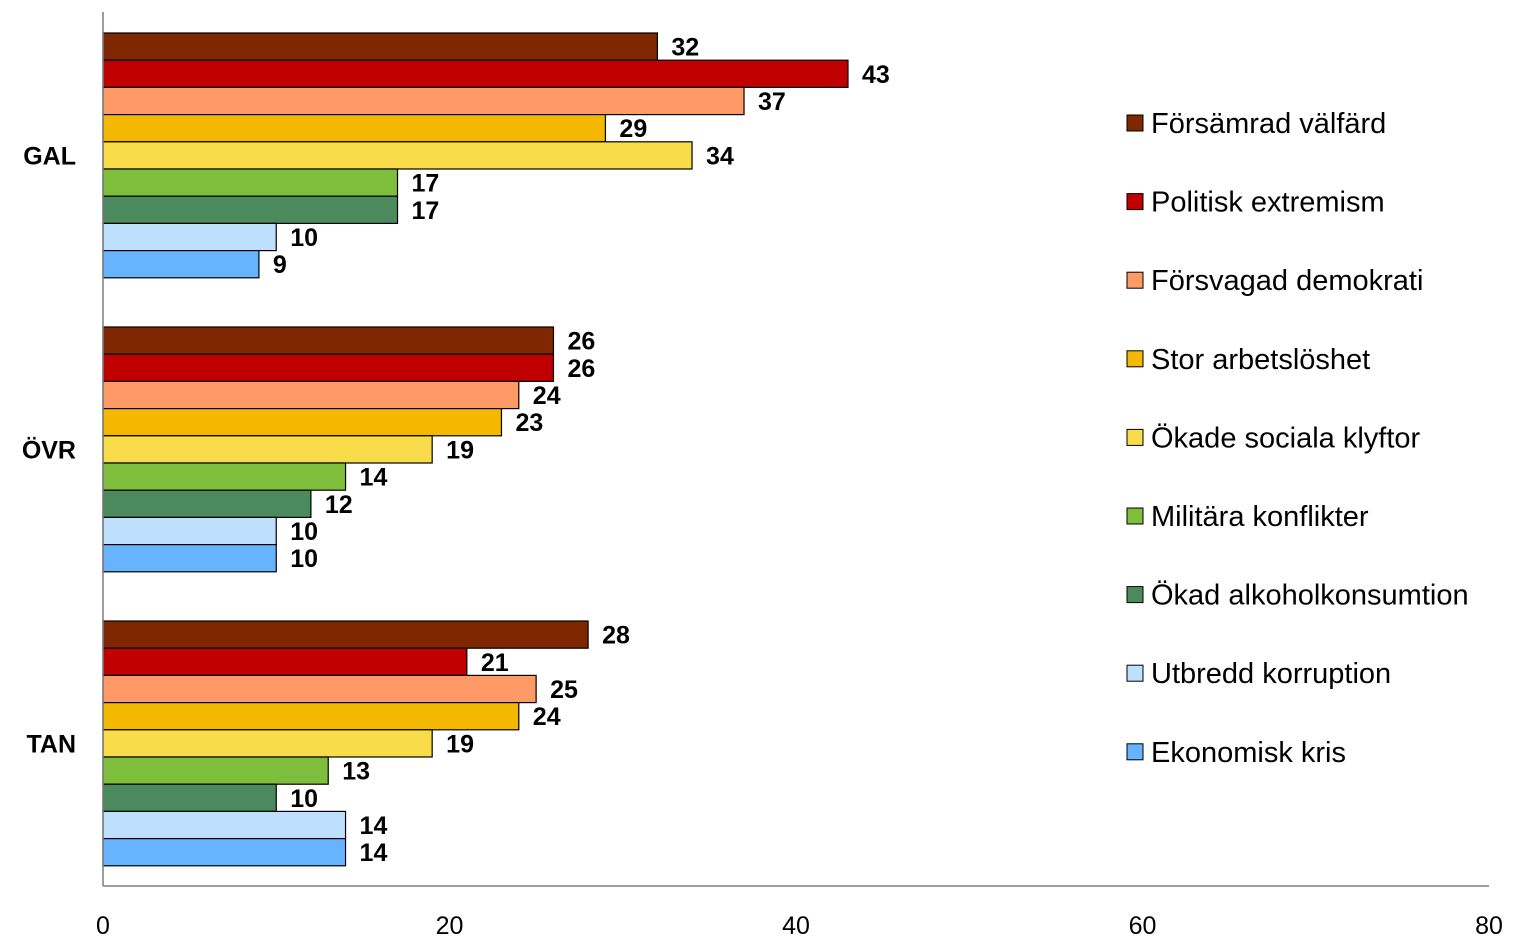  I want to click on data-label: 37, so click(772, 102).